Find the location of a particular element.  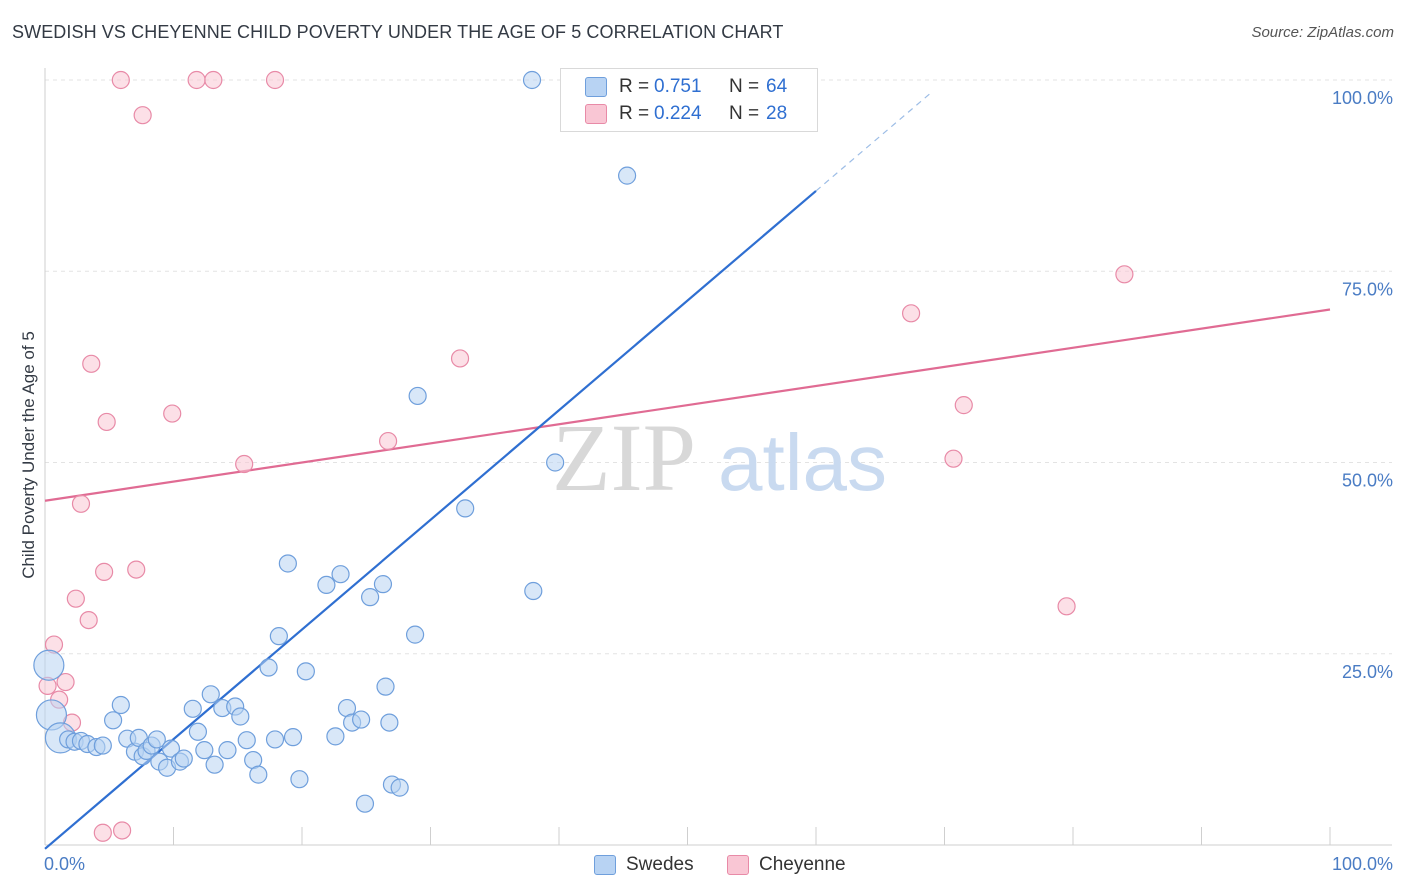

cheyenne-swatch is located at coordinates (596, 114).